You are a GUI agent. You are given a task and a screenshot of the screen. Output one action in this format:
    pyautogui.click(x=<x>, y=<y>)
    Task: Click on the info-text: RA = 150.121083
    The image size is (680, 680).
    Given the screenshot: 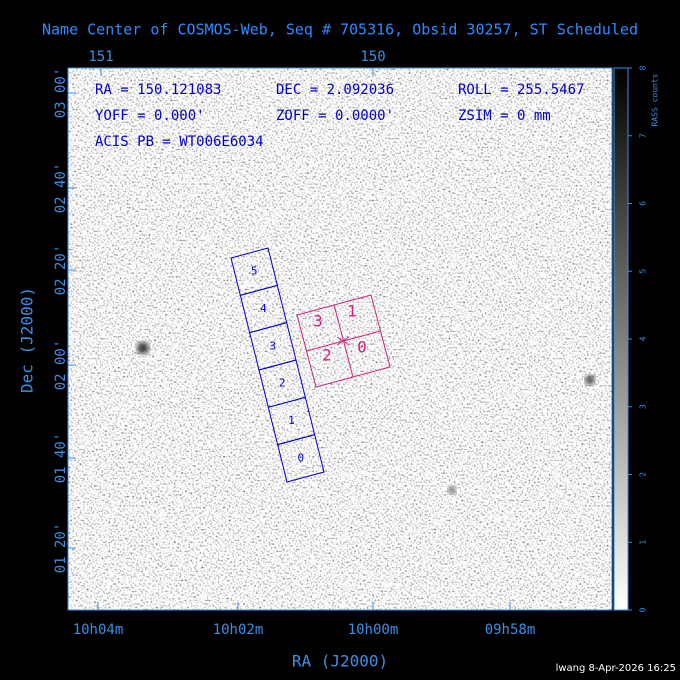 What is the action you would take?
    pyautogui.click(x=158, y=90)
    